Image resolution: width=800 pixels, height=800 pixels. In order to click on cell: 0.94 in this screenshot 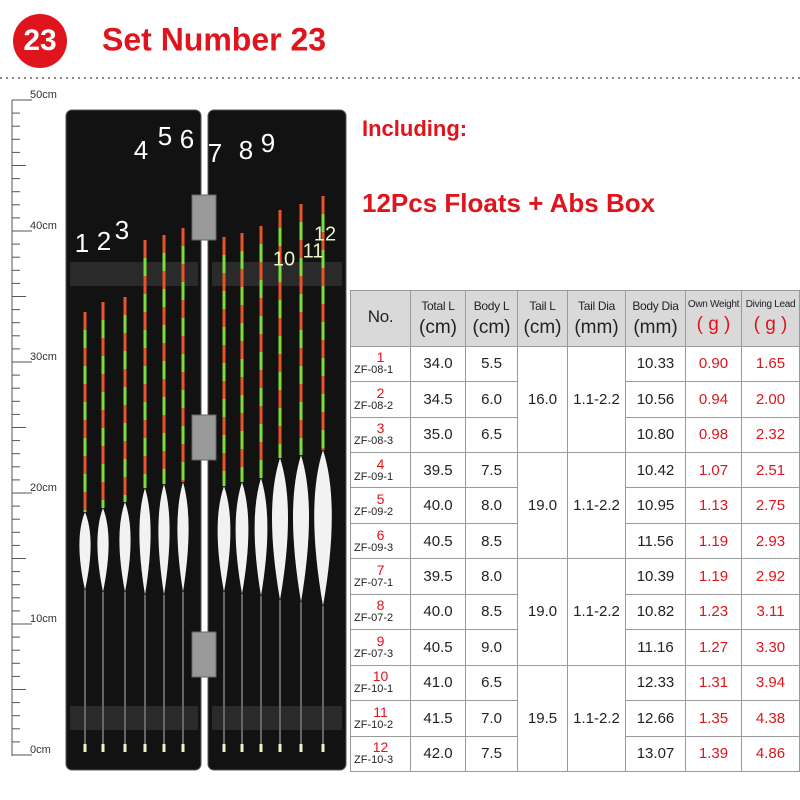, I will do `click(713, 399)`.